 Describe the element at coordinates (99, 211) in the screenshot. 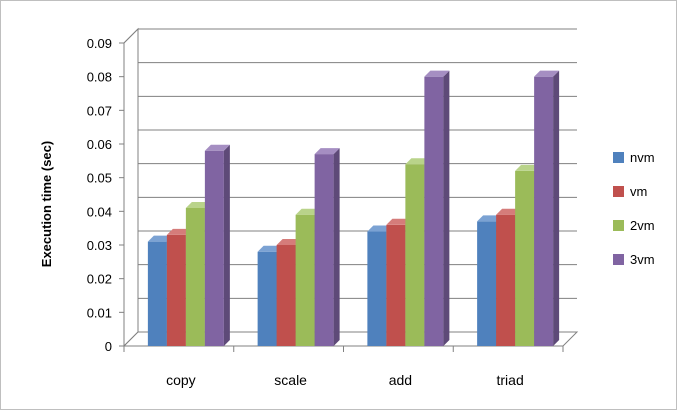

I see `y-tick-label: 0.04` at that location.